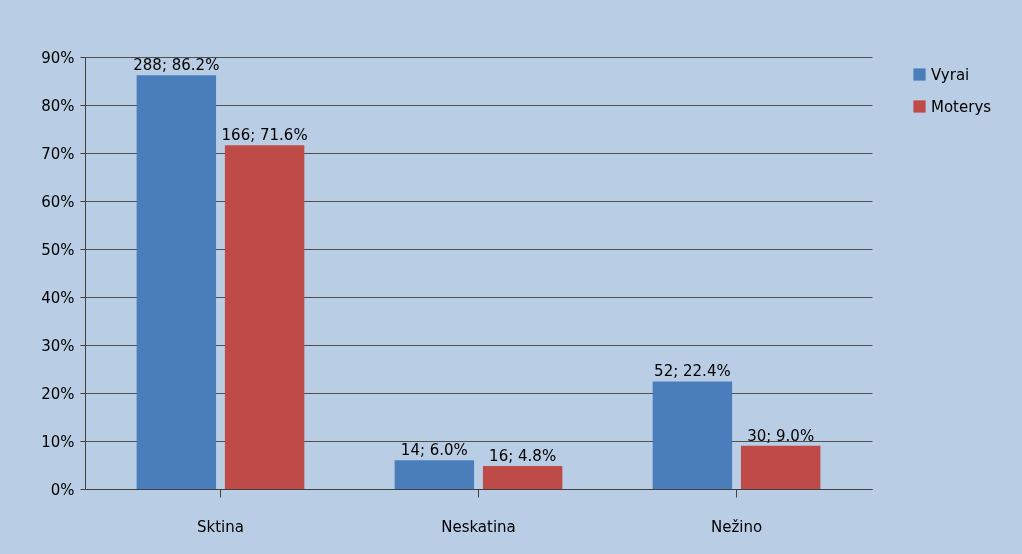  Describe the element at coordinates (220, 526) in the screenshot. I see `x-tick-label: Sktina` at that location.